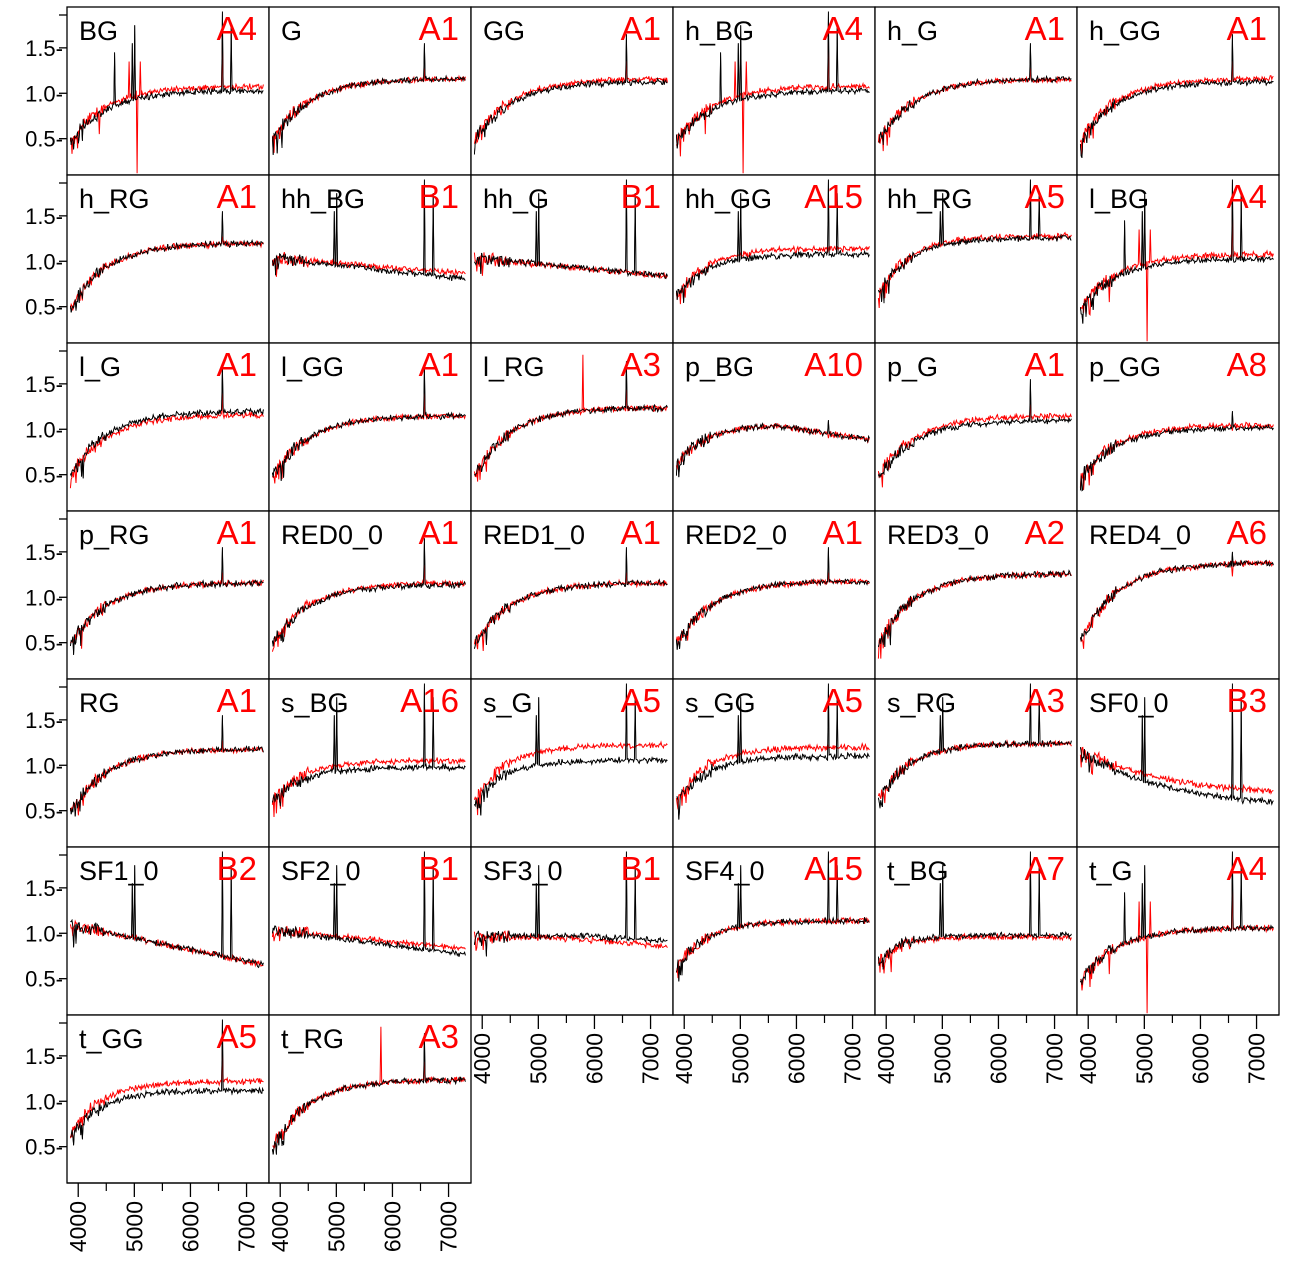 This screenshot has width=1290, height=1265. I want to click on panel-G: G A1, so click(370, 91).